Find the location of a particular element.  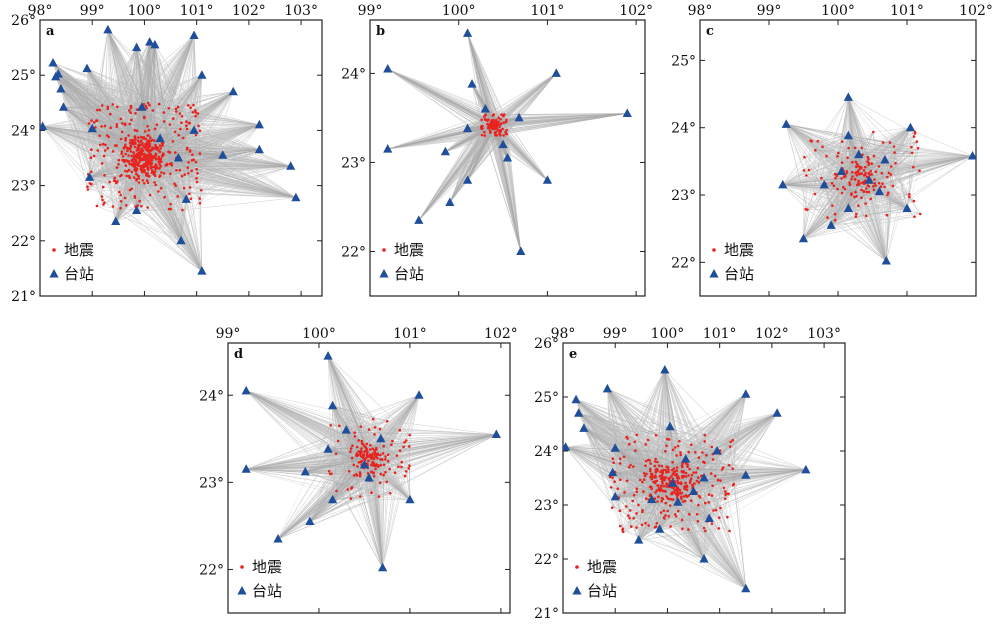

lat-tick-label: 24° is located at coordinates (683, 129).